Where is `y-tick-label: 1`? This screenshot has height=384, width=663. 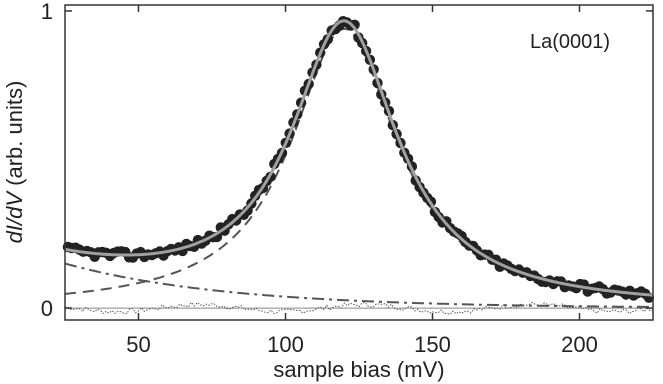 y-tick-label: 1 is located at coordinates (47, 12).